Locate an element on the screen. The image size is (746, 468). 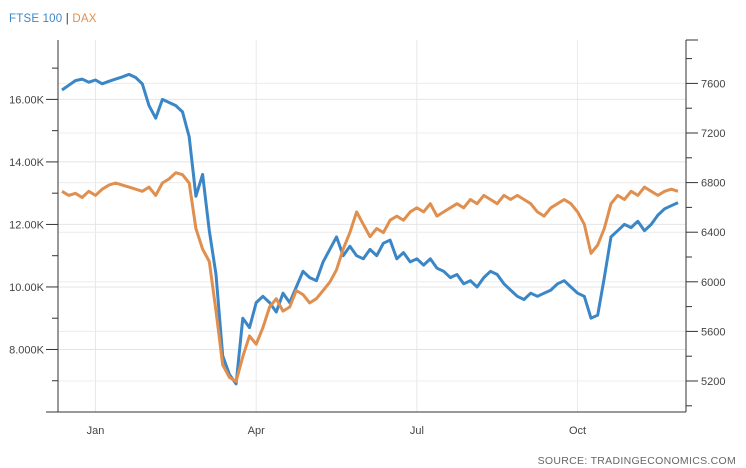
source-note: SOURCE: TRADINGECONOMICS.COM is located at coordinates (636, 461).